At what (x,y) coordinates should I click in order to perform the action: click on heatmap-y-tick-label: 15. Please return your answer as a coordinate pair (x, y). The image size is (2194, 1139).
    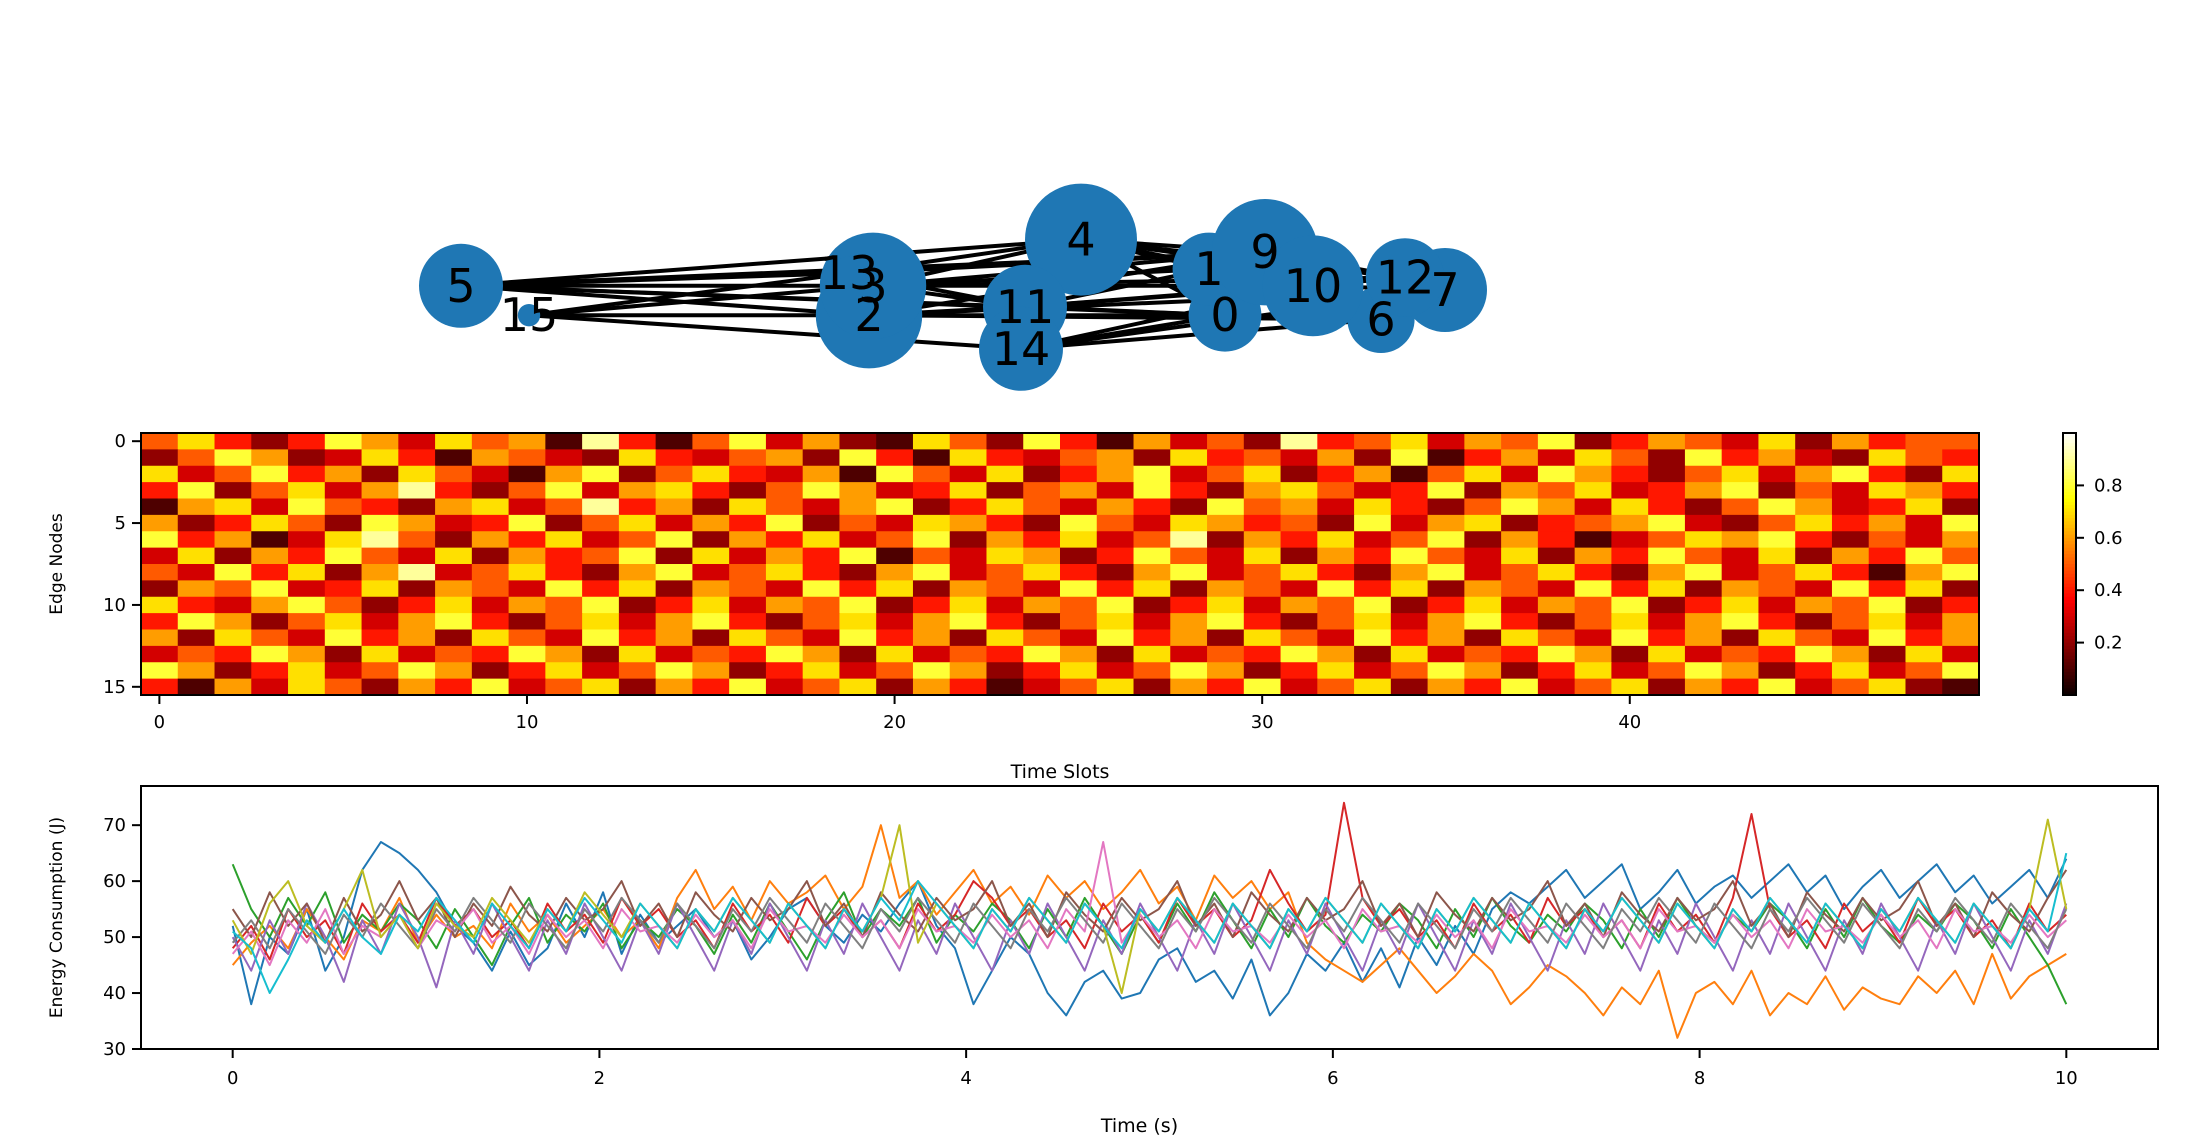
    Looking at the image, I should click on (114, 687).